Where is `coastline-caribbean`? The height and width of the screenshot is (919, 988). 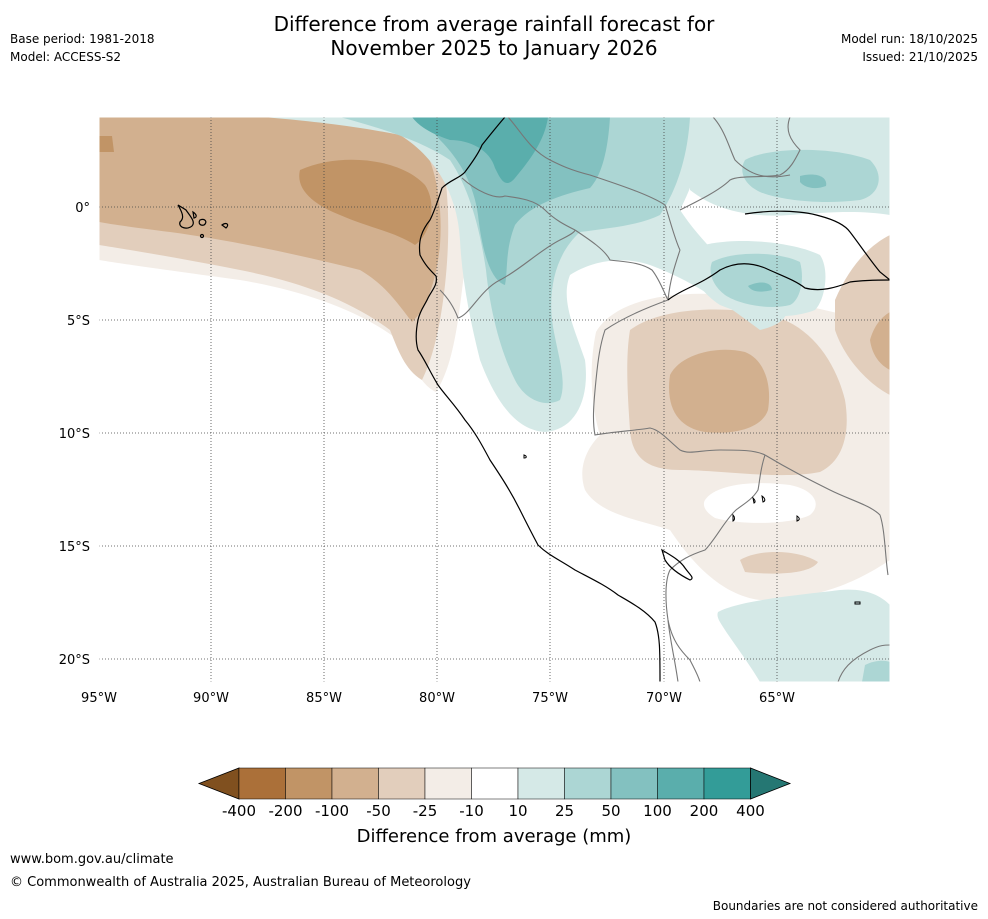 coastline-caribbean is located at coordinates (817, 245).